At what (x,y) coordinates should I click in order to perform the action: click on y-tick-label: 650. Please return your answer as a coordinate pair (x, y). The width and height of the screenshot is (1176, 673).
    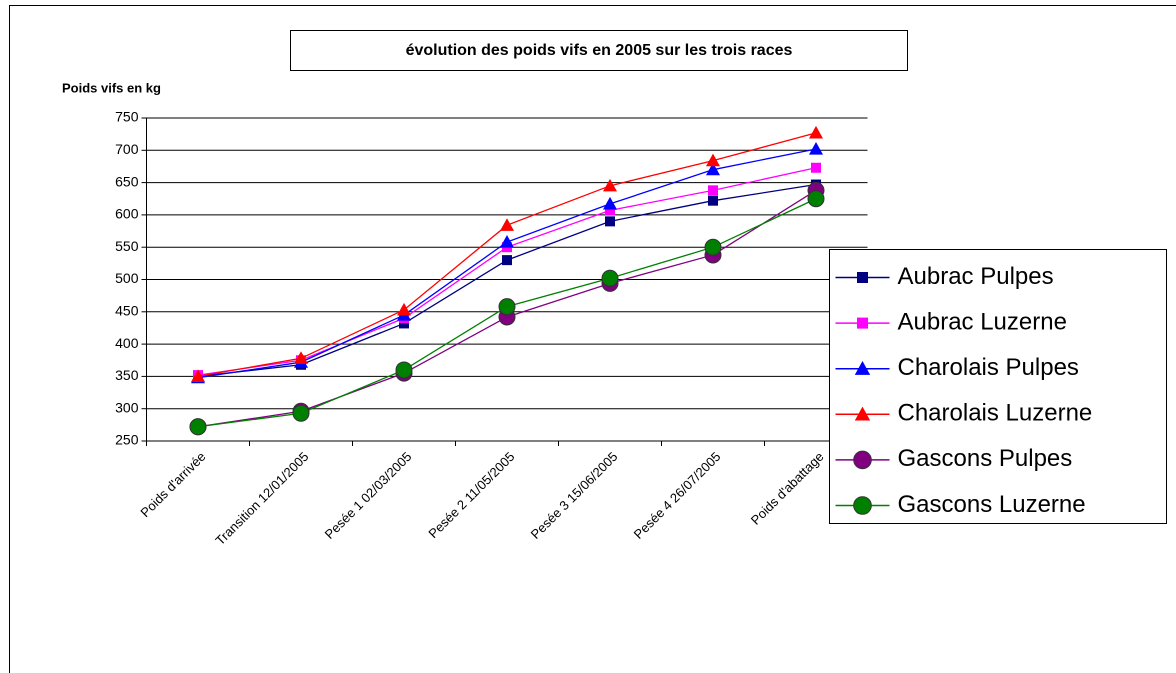
    Looking at the image, I should click on (127, 181).